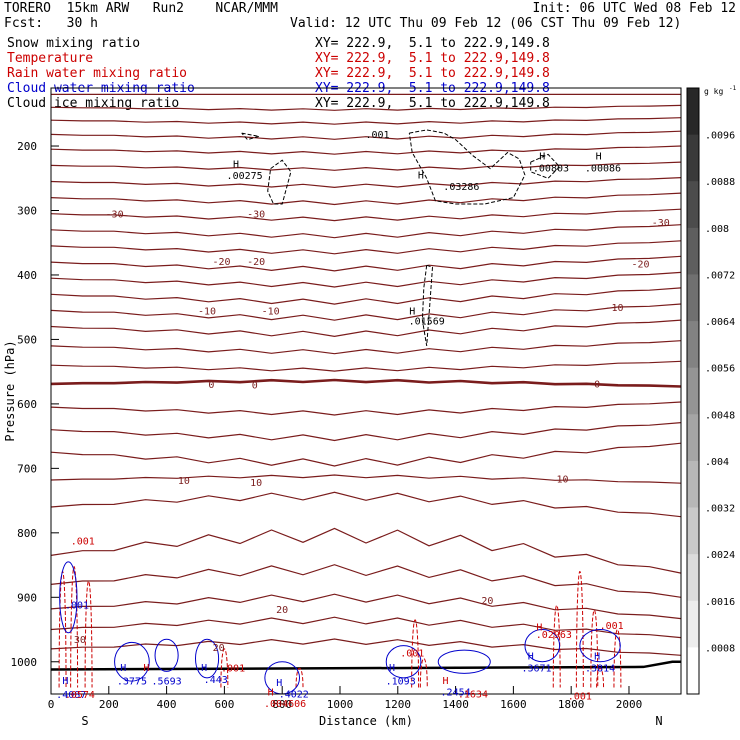  I want to click on x-tick-label: 1000, so click(340, 704).